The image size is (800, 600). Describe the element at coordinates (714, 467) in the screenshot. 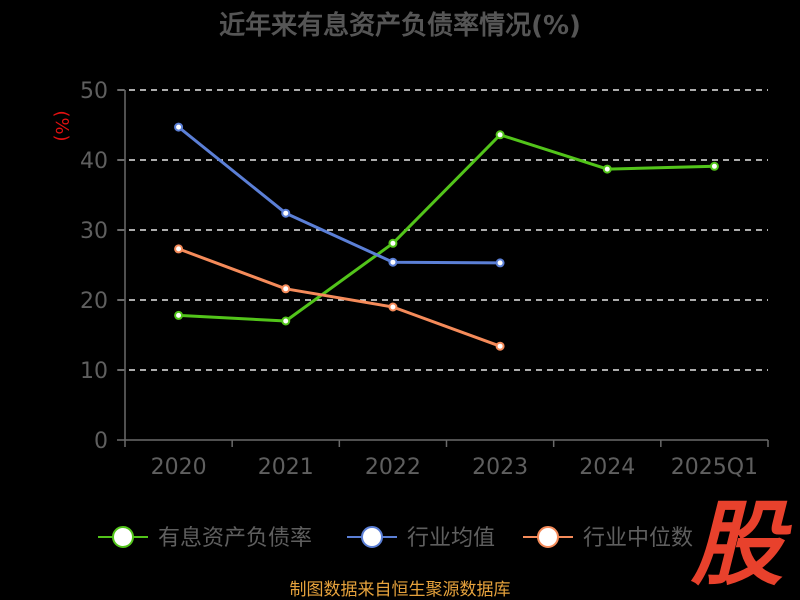

I see `x-tick-label: 2025Q1` at that location.